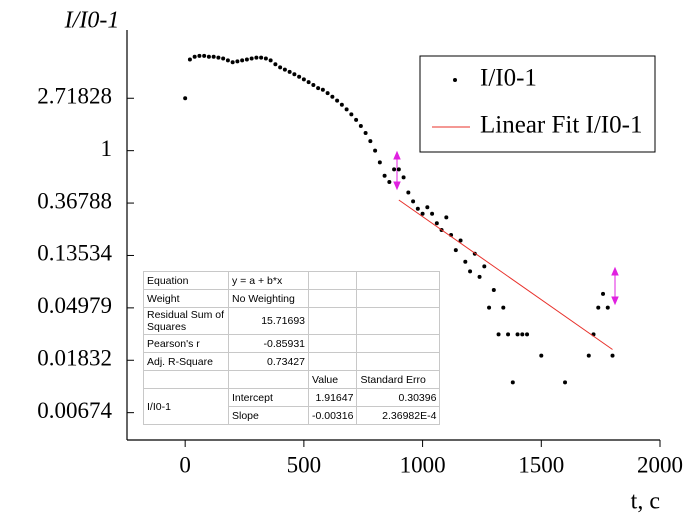 The height and width of the screenshot is (520, 694). Describe the element at coordinates (74, 410) in the screenshot. I see `y-tick-label: 0.00674` at that location.